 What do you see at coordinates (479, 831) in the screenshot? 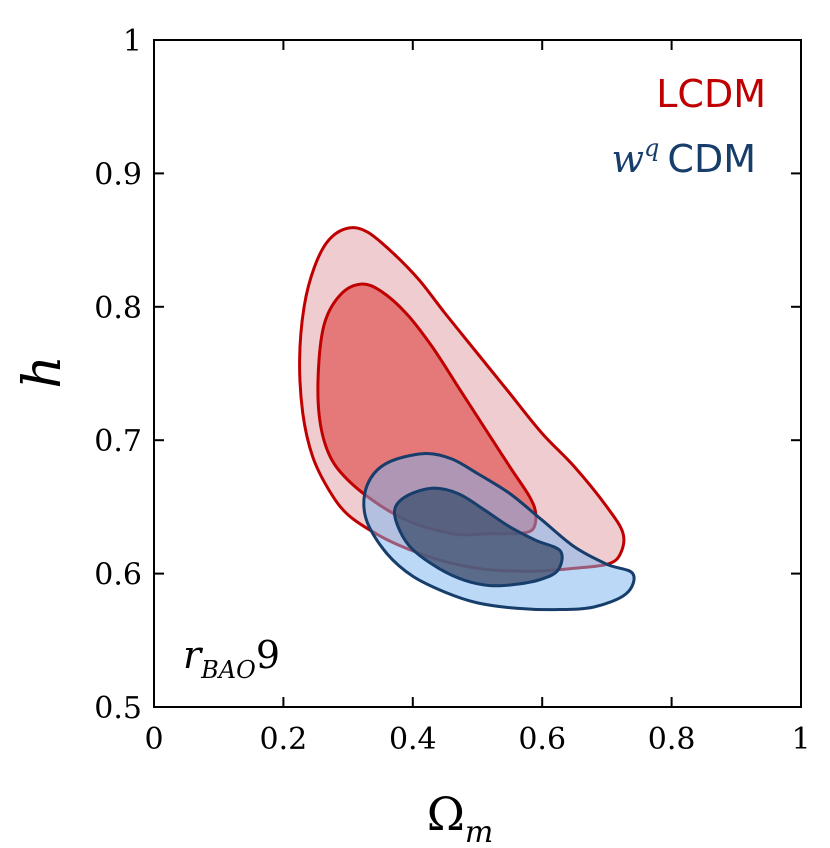
I see `x-axis-title-sub: m` at bounding box center [479, 831].